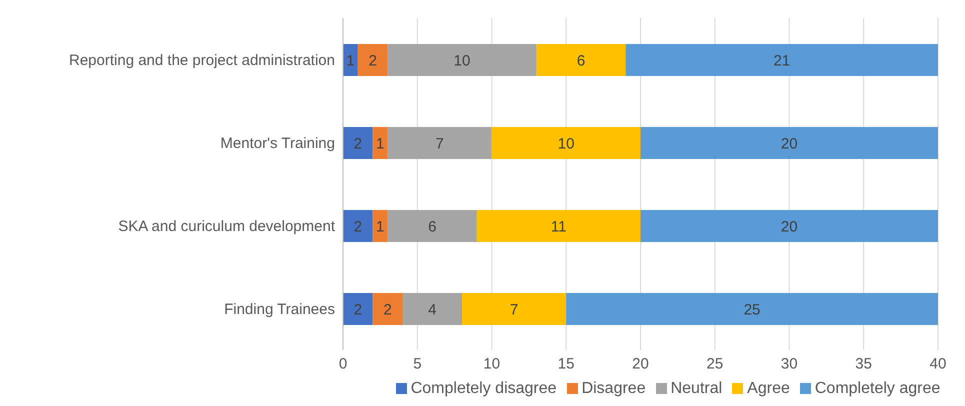 Image resolution: width=965 pixels, height=406 pixels. What do you see at coordinates (227, 226) in the screenshot?
I see `y-tick-label: SKA and curiculum development` at bounding box center [227, 226].